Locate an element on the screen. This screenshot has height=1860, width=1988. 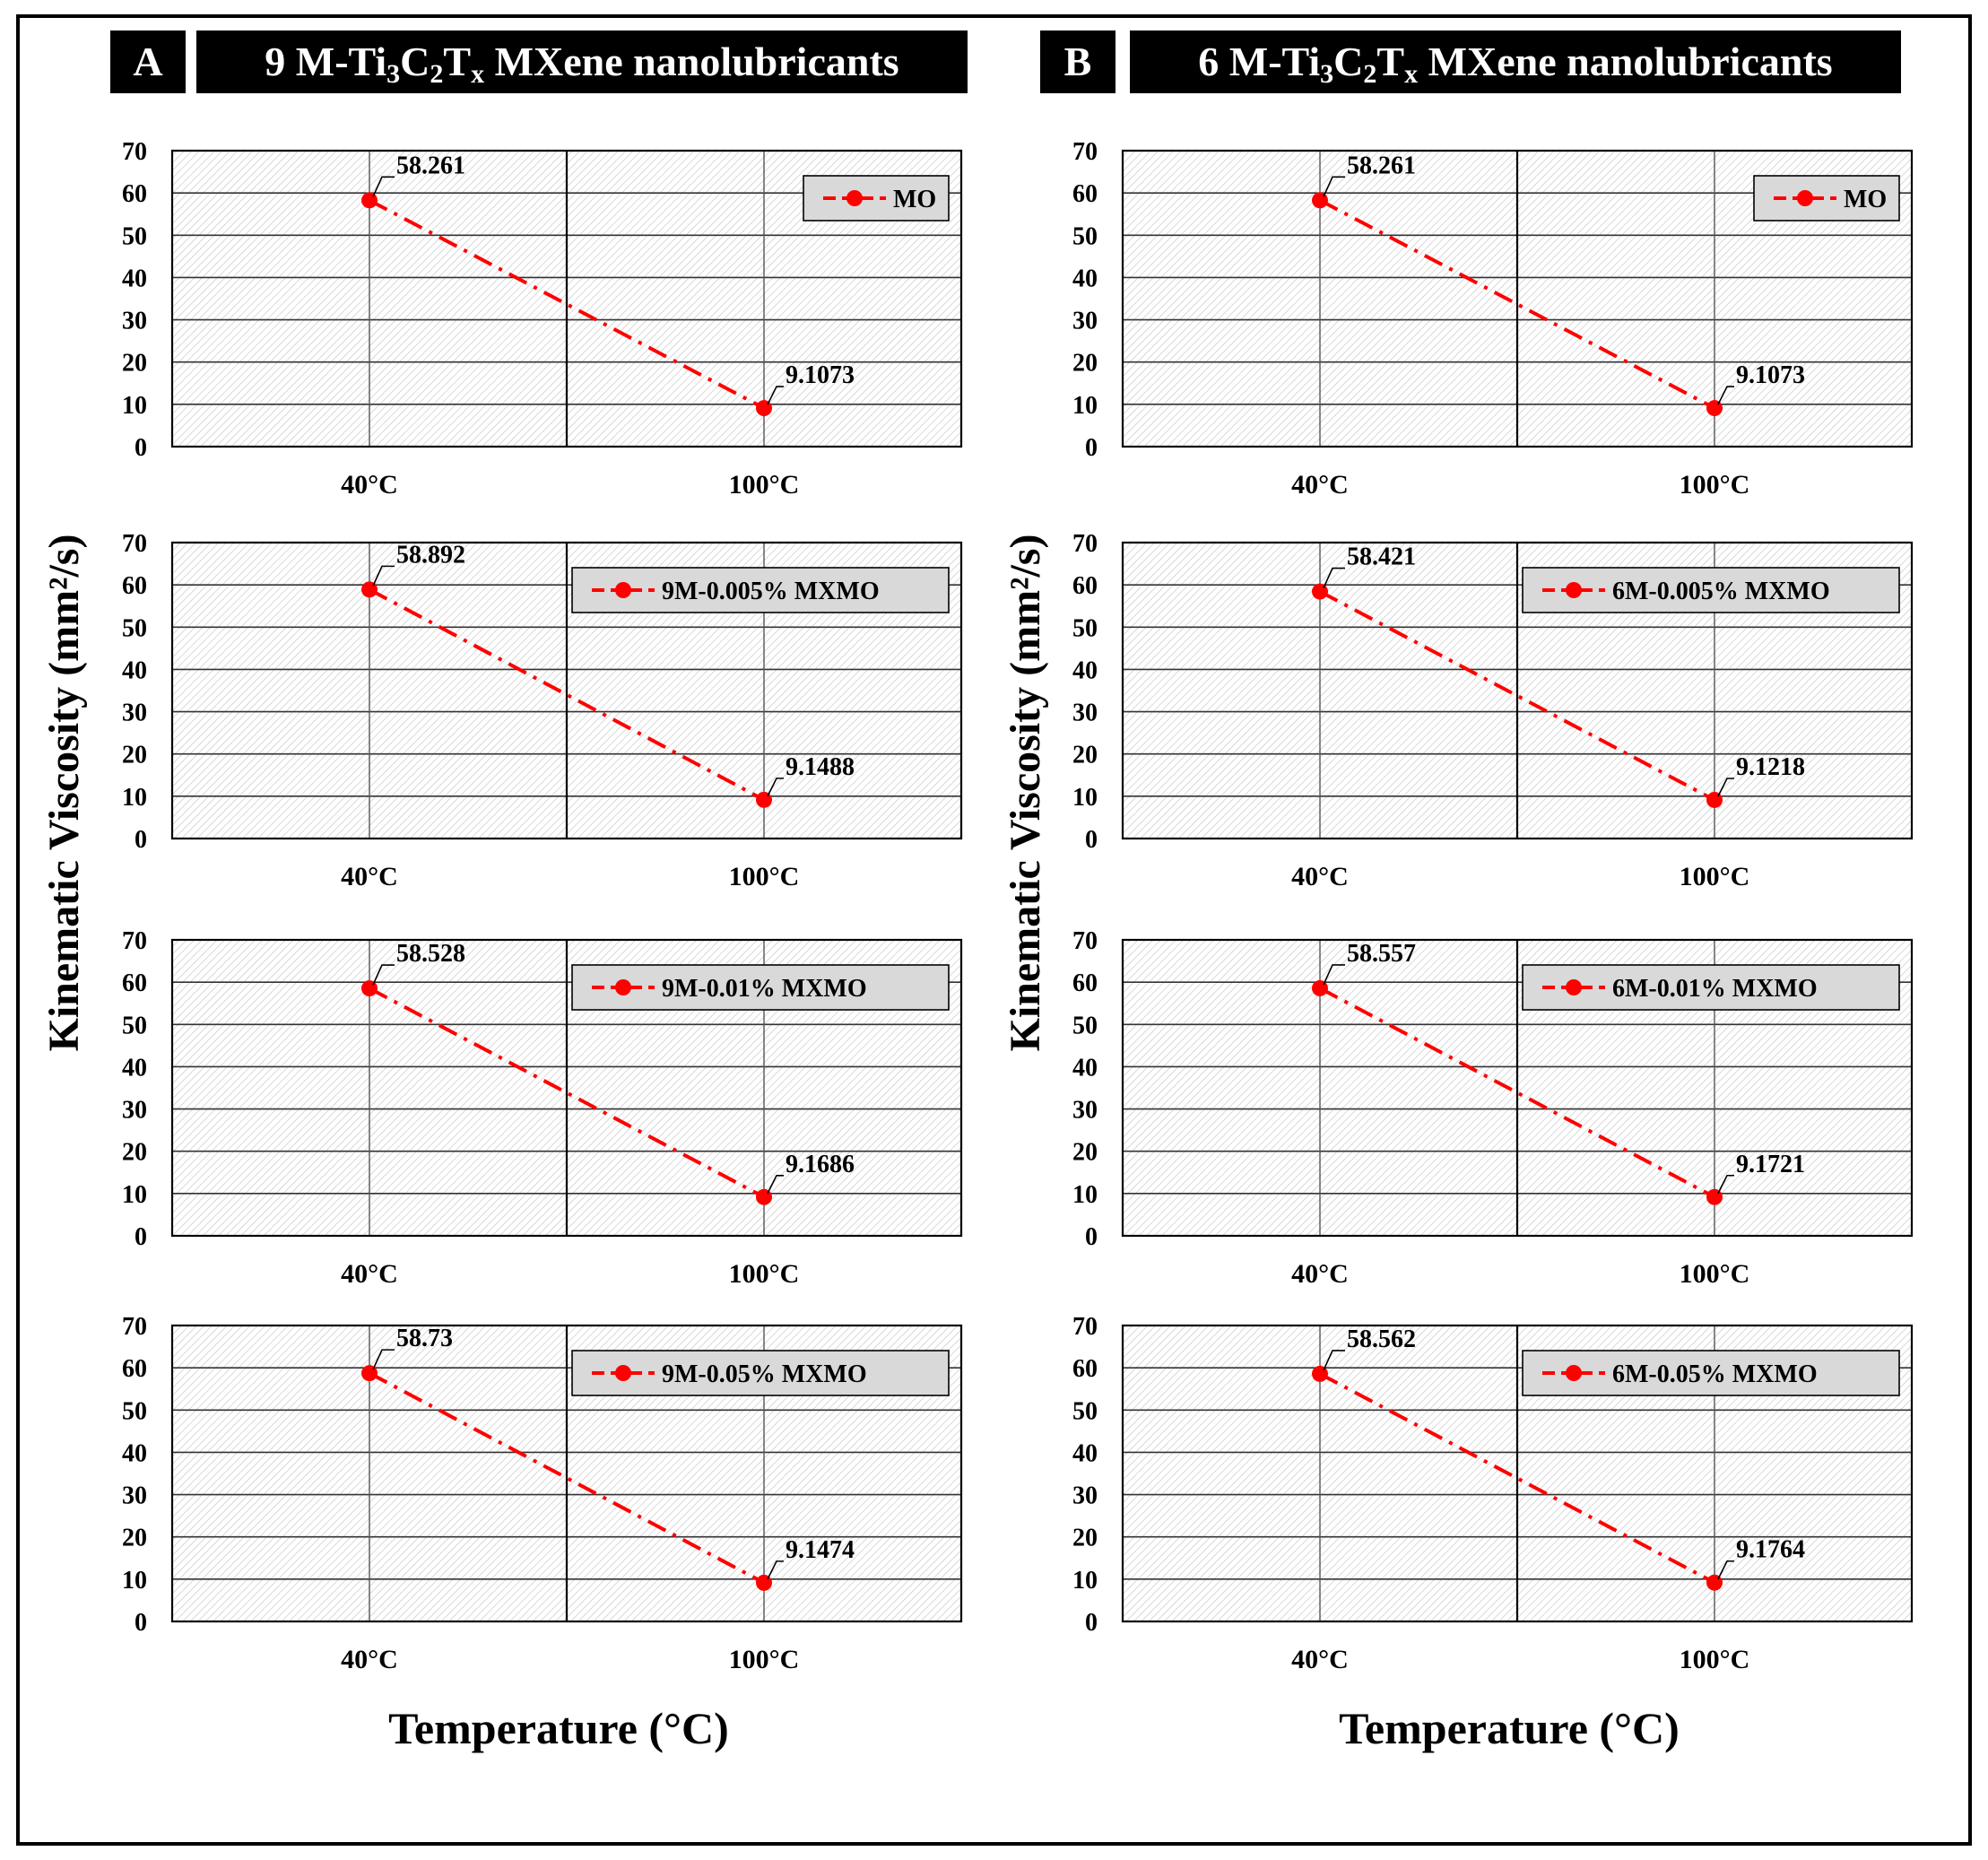
legend-label: 9M-0.005% MXMO is located at coordinates (771, 591).